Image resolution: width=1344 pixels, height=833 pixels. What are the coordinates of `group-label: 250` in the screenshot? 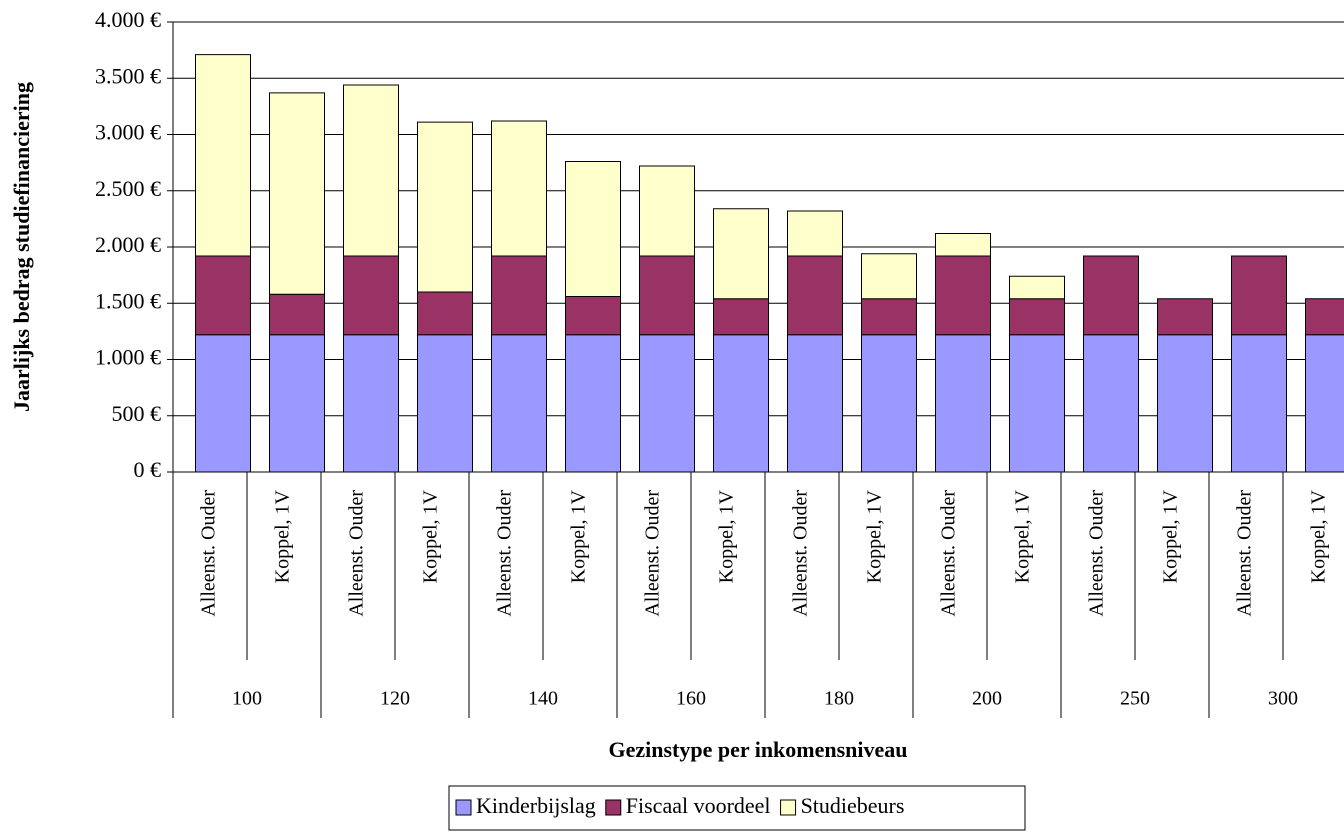 It's located at (1135, 699).